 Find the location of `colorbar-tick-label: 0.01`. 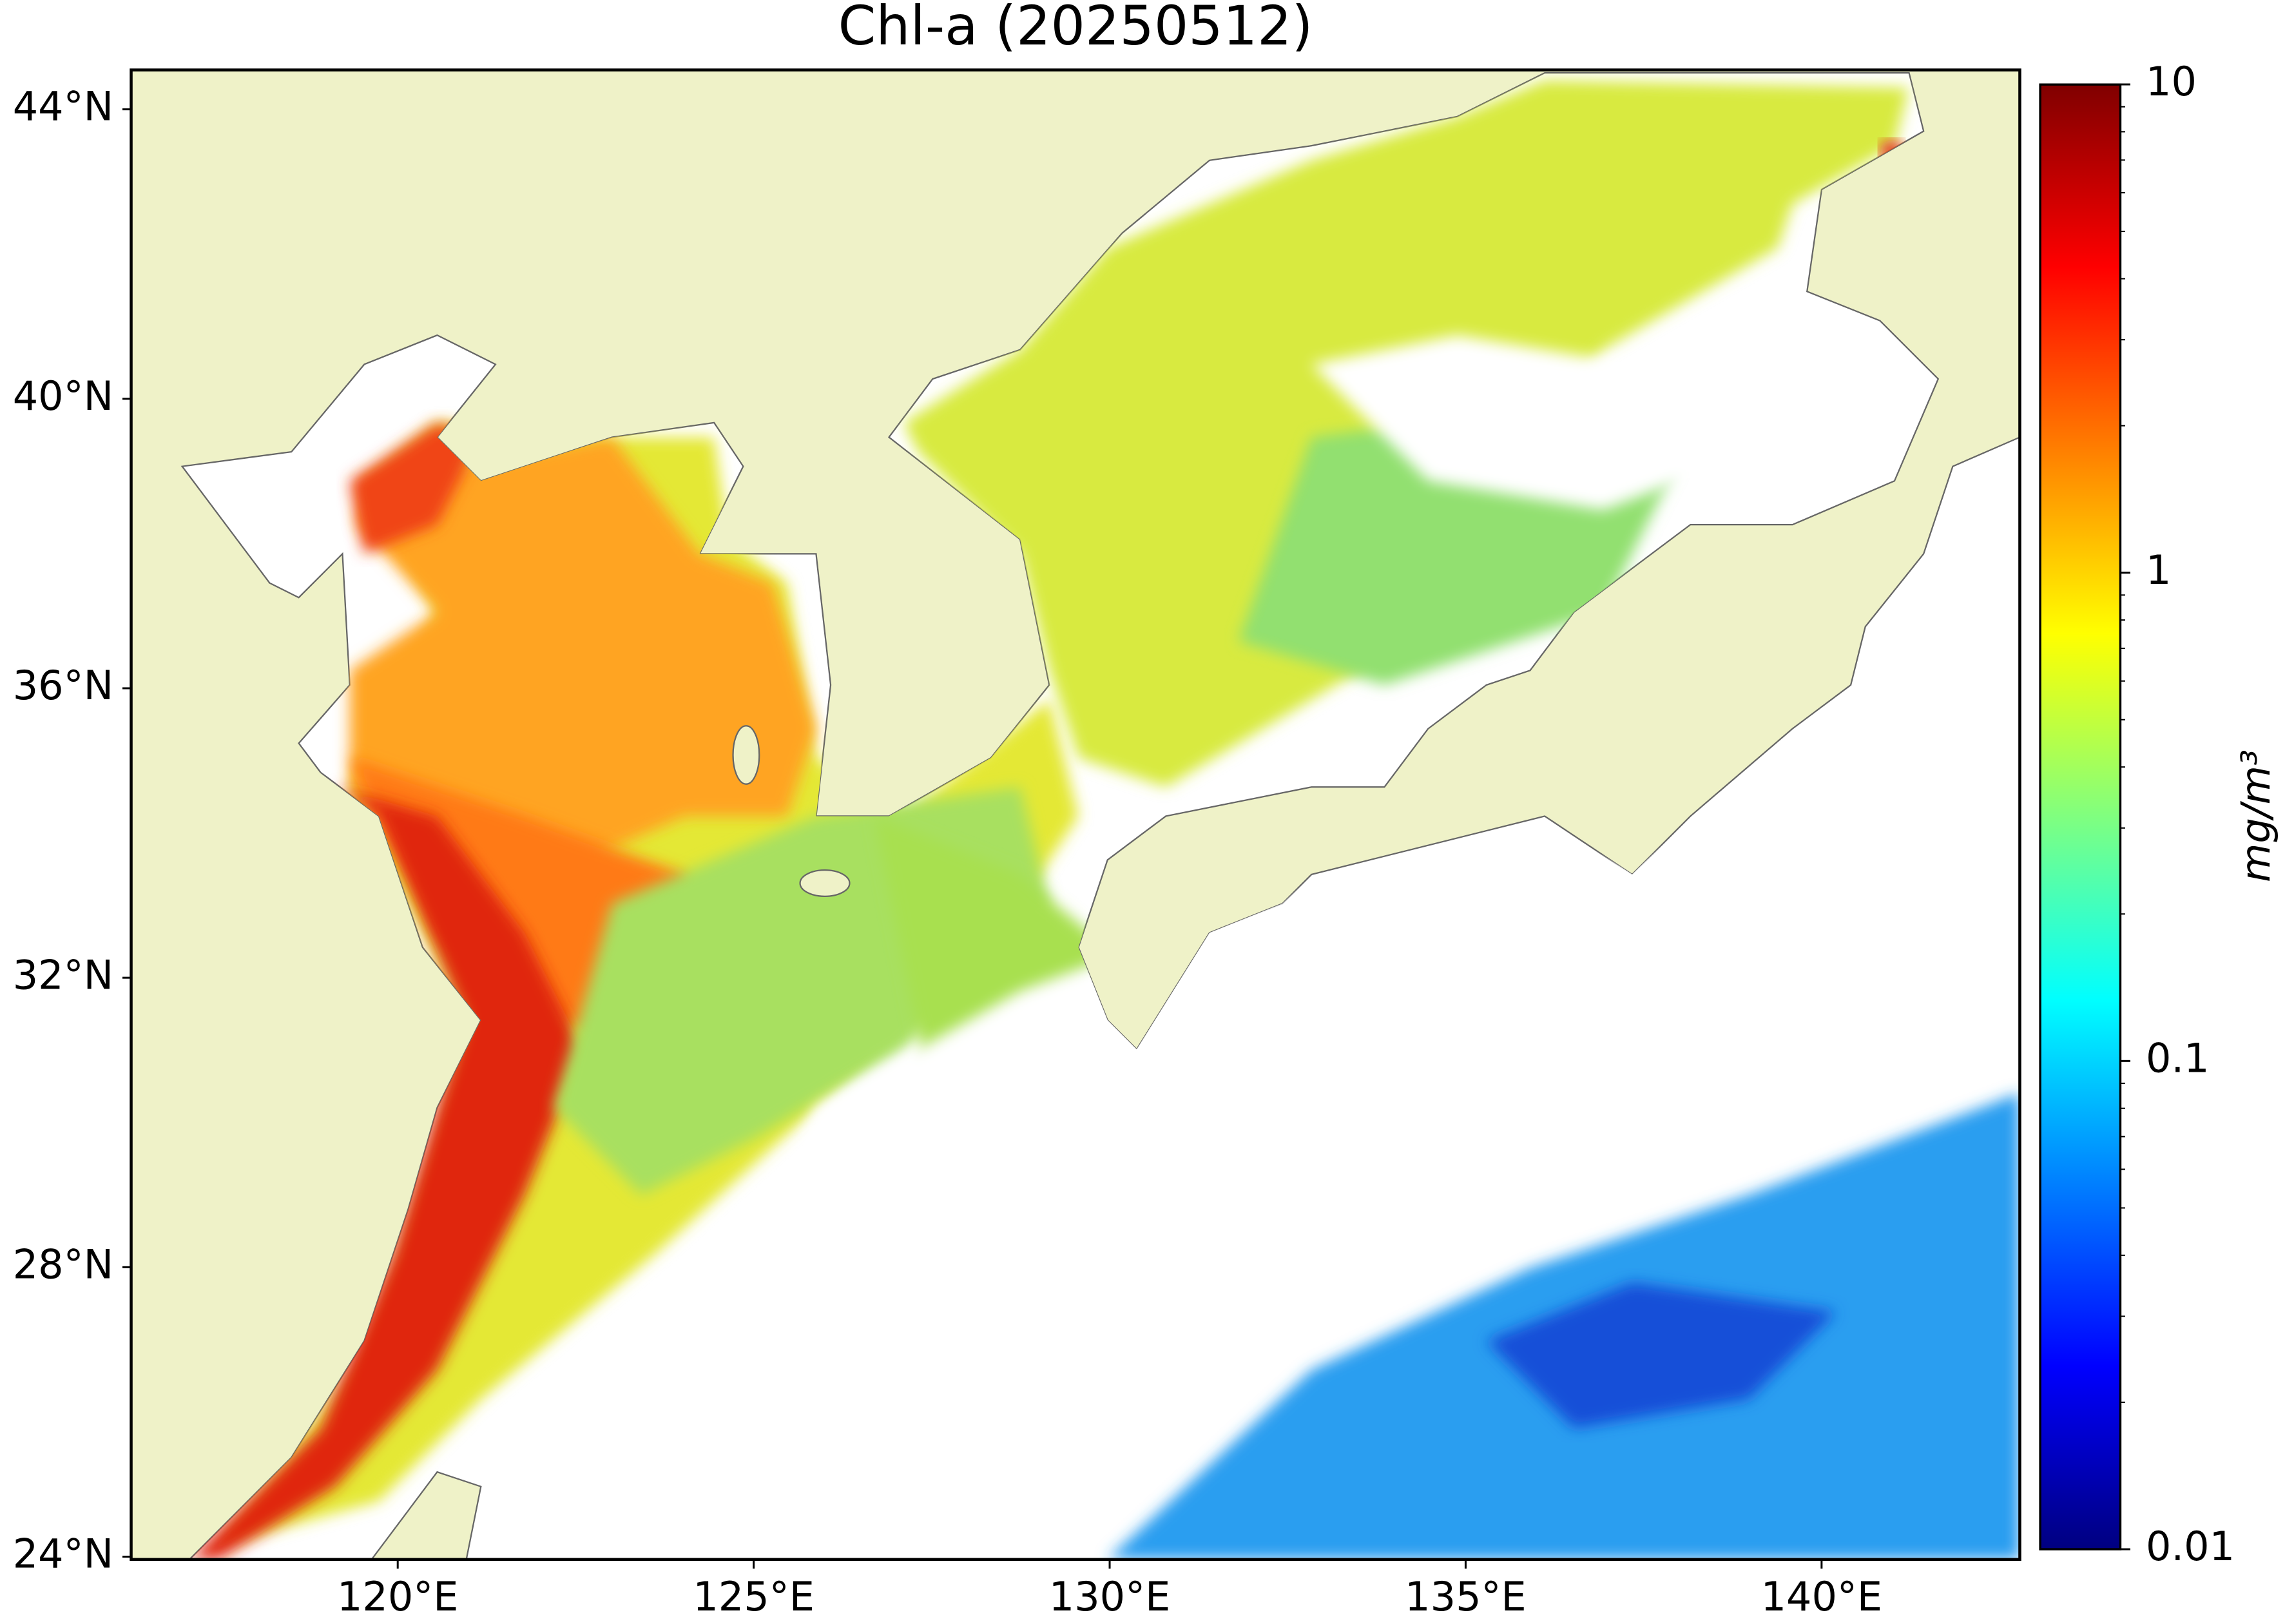

colorbar-tick-label: 0.01 is located at coordinates (2190, 1546).